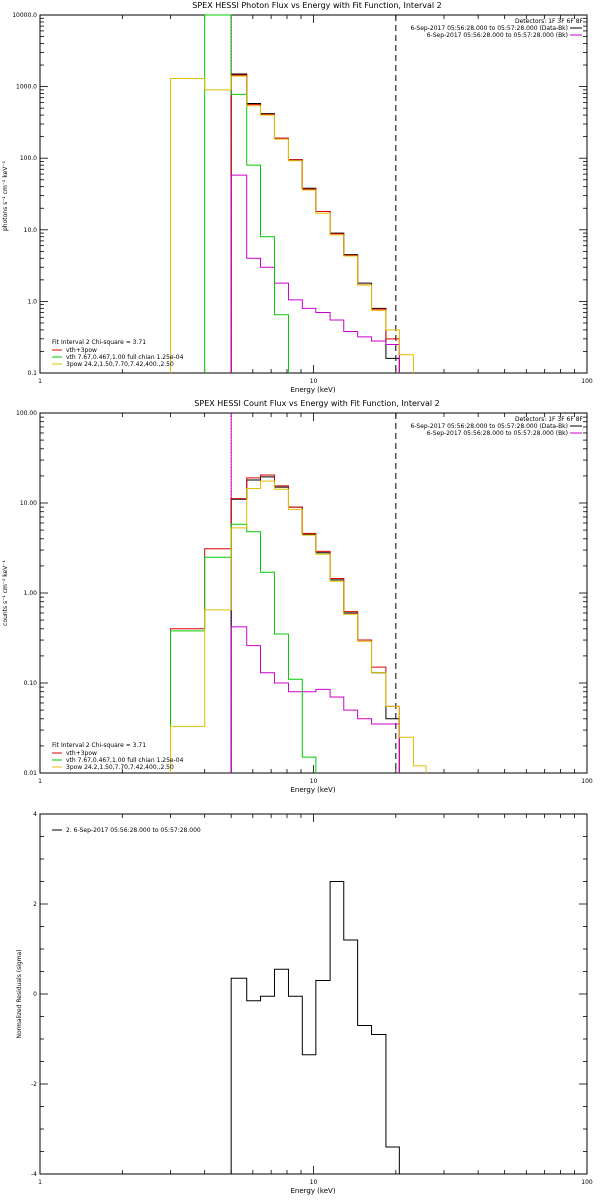 This screenshot has height=1200, width=600. I want to click on y-tick-label: 100.00, so click(26, 413).